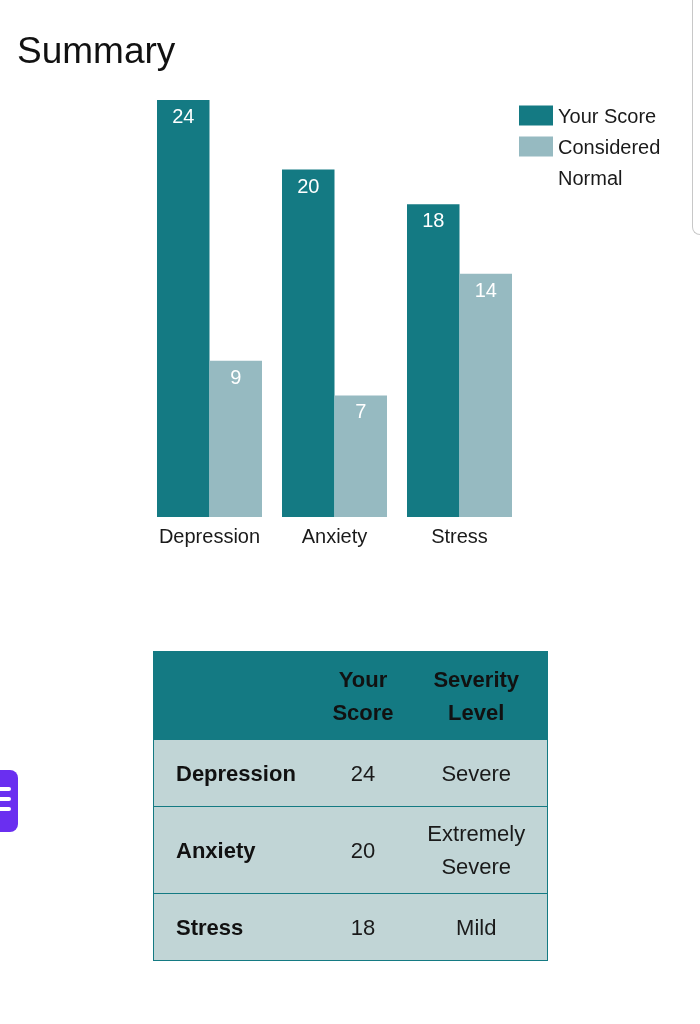 The height and width of the screenshot is (1024, 700). What do you see at coordinates (476, 773) in the screenshot?
I see `data-label: Severe` at bounding box center [476, 773].